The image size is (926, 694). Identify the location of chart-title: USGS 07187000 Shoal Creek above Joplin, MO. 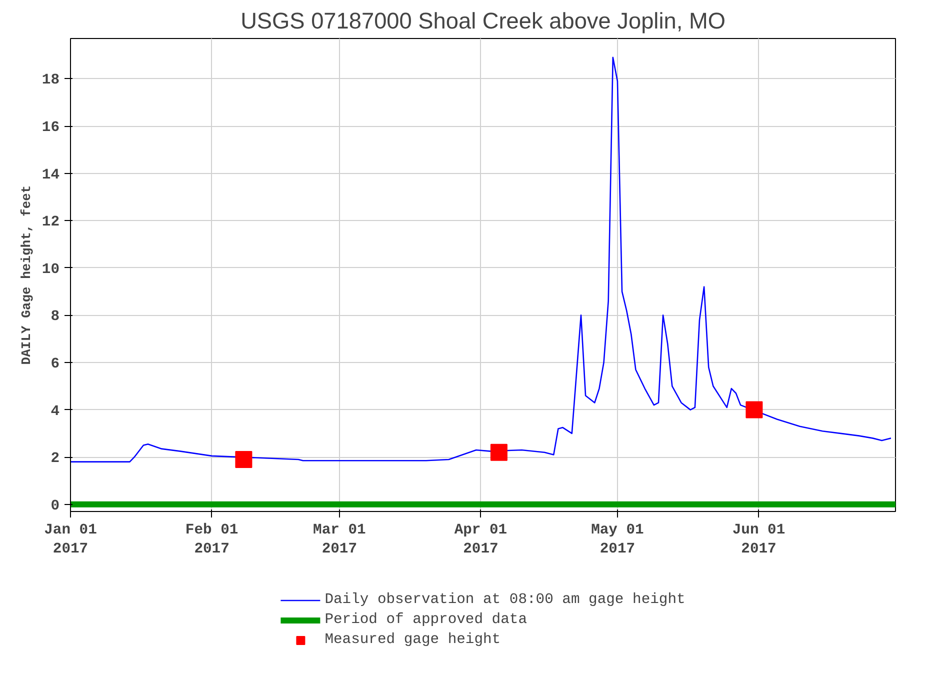
(483, 21).